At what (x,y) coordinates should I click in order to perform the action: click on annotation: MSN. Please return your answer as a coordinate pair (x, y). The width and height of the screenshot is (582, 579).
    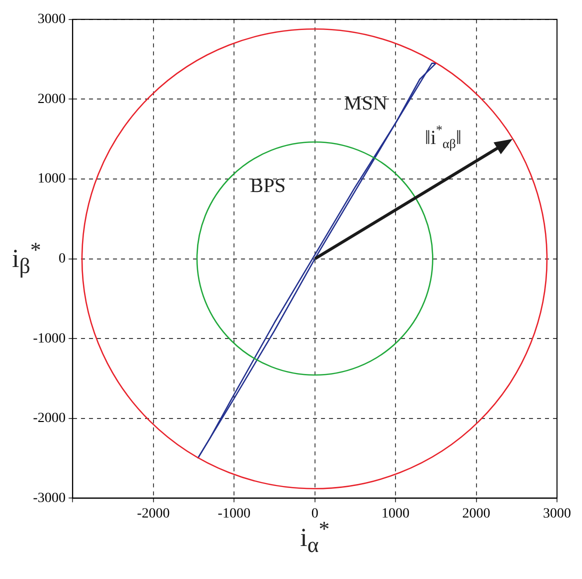
    Looking at the image, I should click on (366, 103).